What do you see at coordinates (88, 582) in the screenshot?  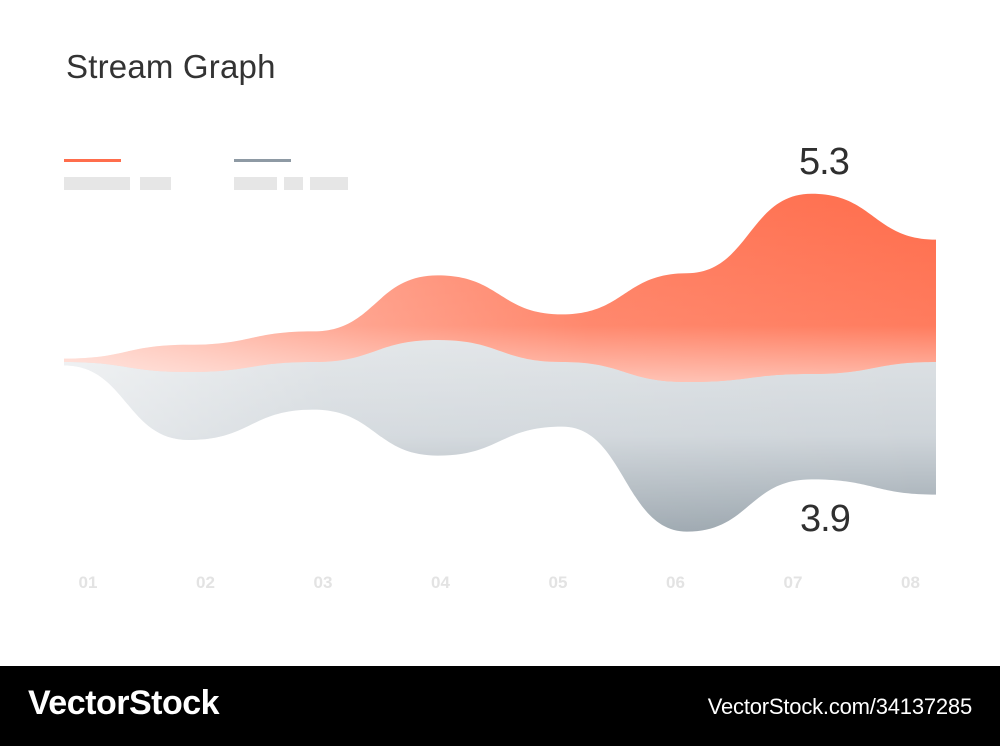 I see `x-tick-label: 01` at bounding box center [88, 582].